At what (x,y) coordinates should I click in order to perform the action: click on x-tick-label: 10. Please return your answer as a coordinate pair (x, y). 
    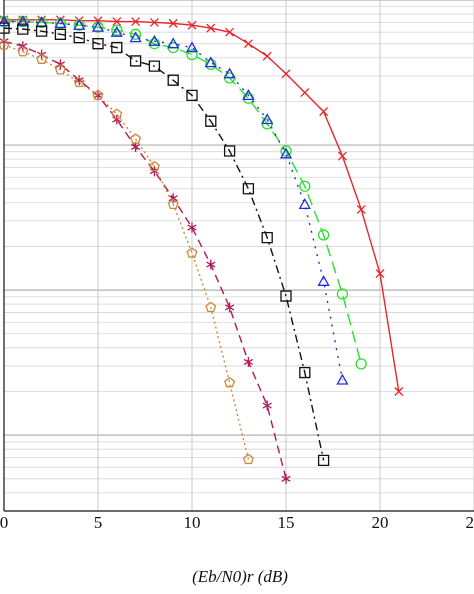
    Looking at the image, I should click on (192, 522).